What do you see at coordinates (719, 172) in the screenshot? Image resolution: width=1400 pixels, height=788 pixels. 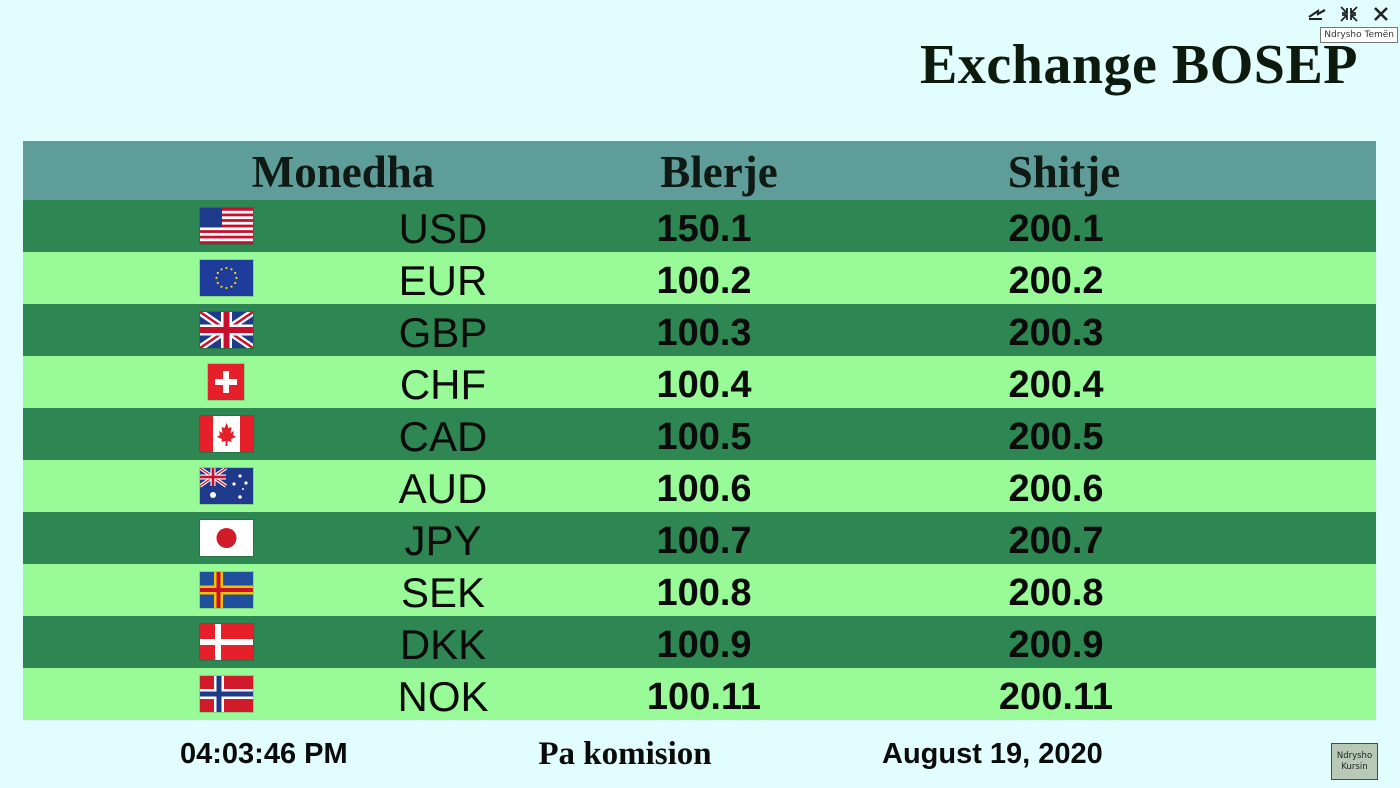 I see `header-buy: Blerje` at bounding box center [719, 172].